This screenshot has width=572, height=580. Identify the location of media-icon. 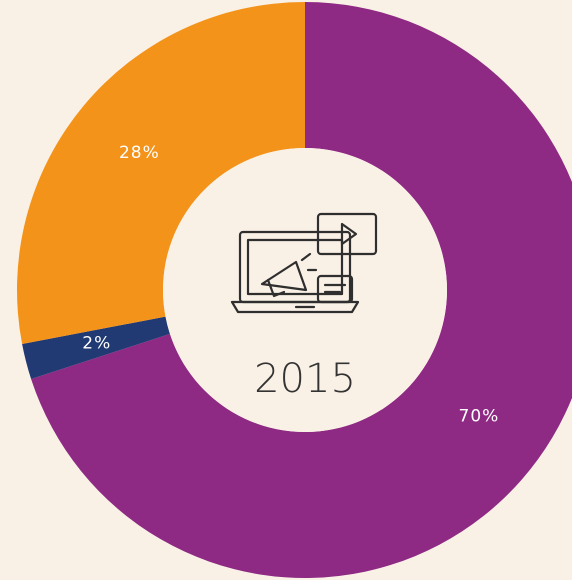
(304, 263).